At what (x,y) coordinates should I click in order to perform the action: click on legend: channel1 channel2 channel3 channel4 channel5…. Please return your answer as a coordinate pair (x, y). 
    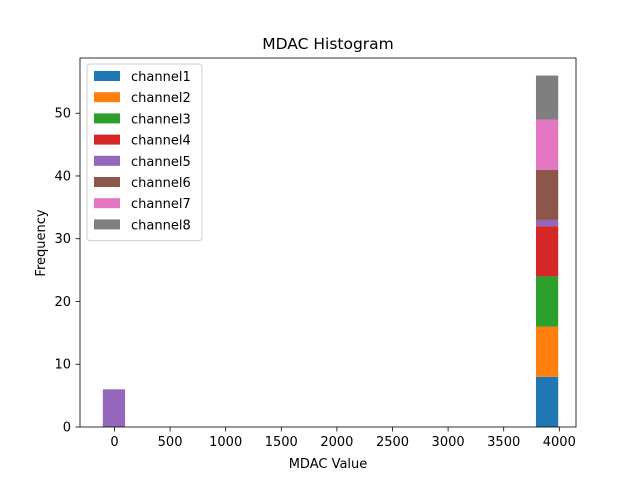
    Looking at the image, I should click on (144, 152).